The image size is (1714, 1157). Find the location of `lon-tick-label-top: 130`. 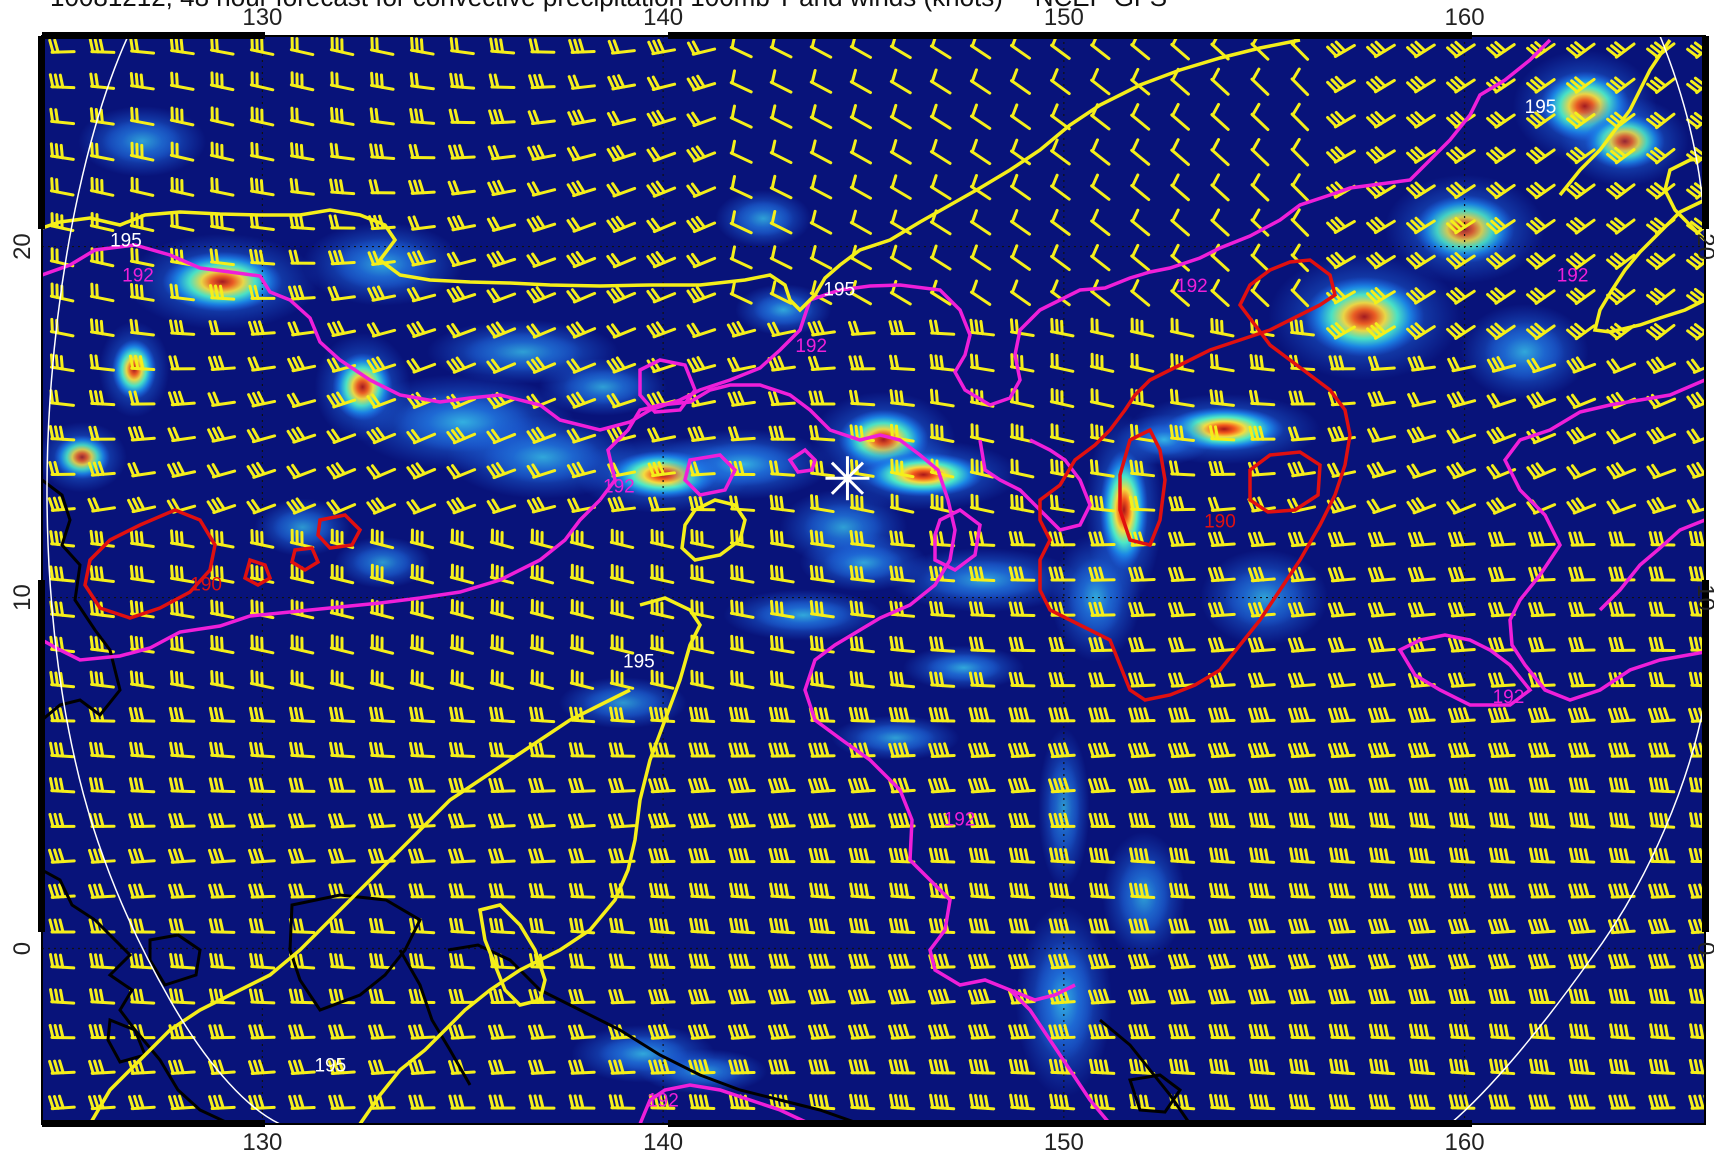

lon-tick-label-top: 130 is located at coordinates (262, 17).